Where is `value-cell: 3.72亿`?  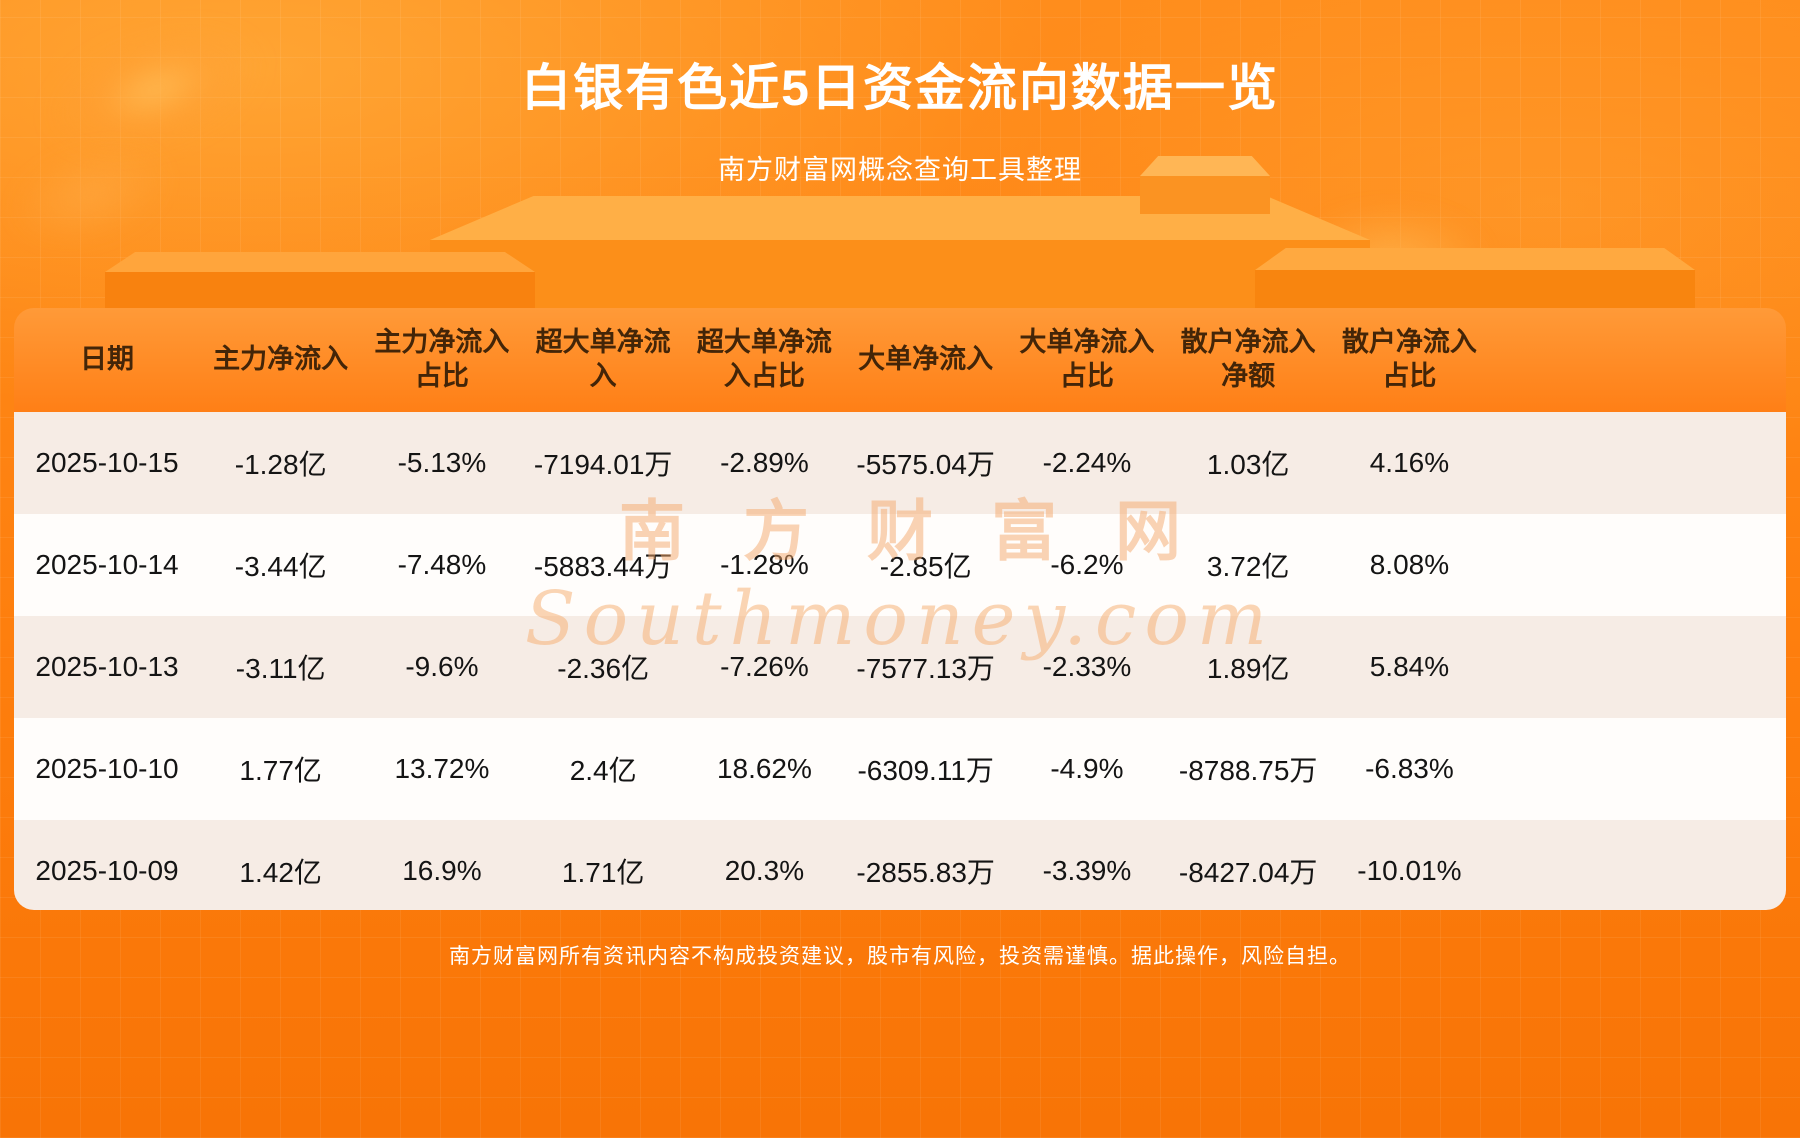 value-cell: 3.72亿 is located at coordinates (1248, 565).